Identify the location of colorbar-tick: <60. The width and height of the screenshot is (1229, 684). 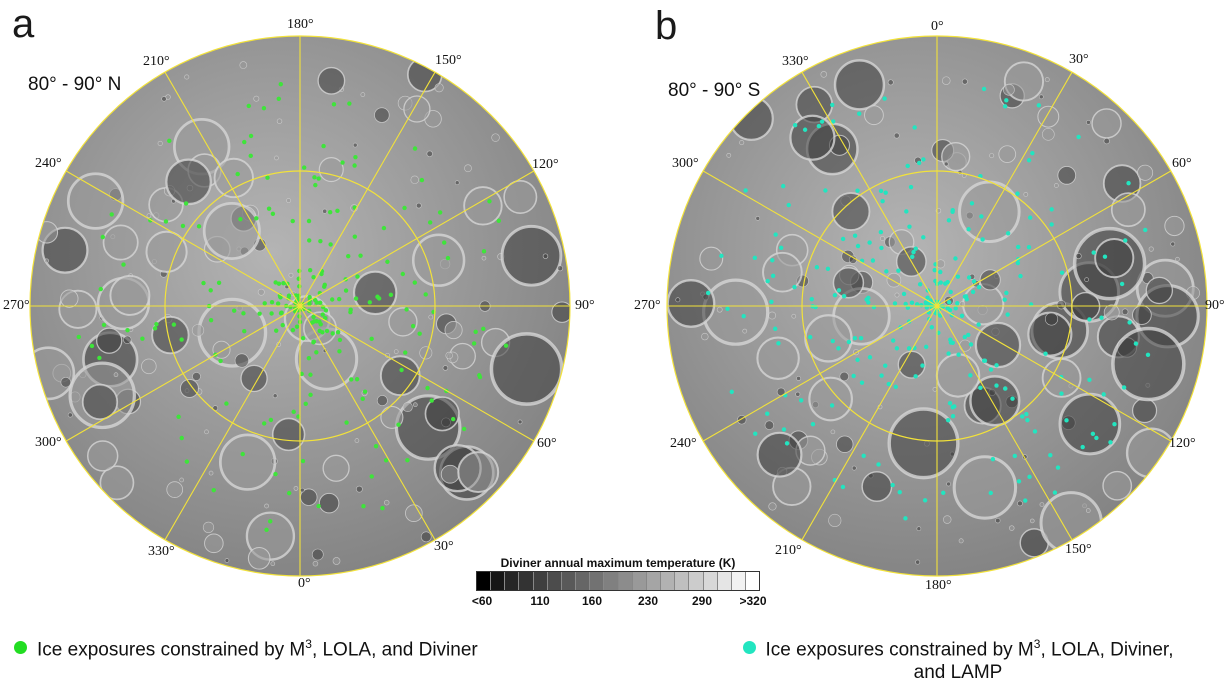
(482, 601).